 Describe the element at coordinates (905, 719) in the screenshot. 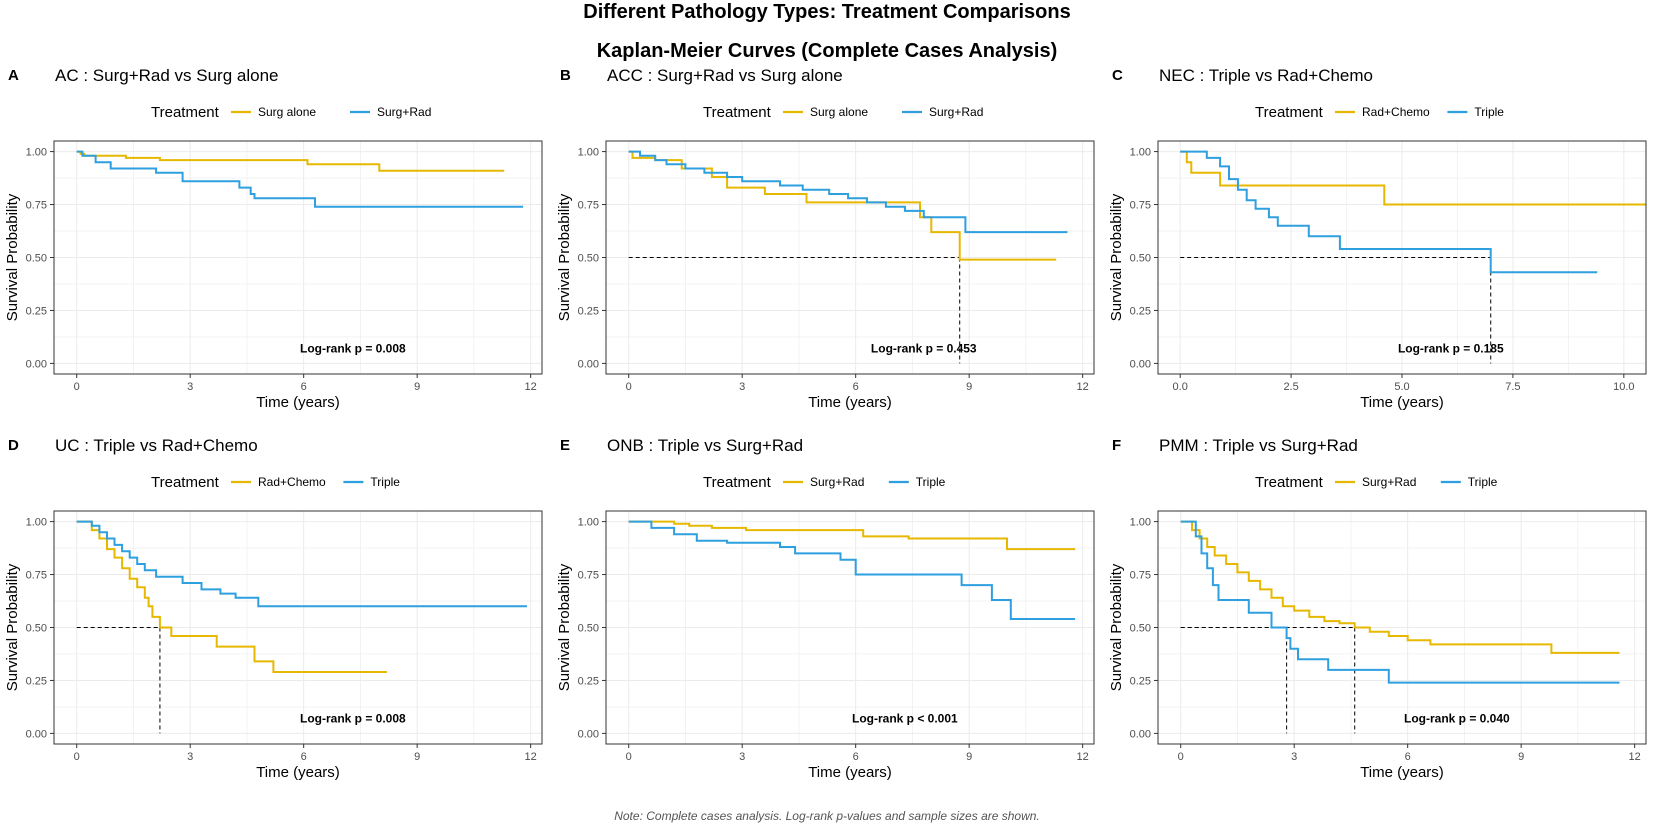

I see `logrank-pvalue: Log-rank p < 0.001` at that location.